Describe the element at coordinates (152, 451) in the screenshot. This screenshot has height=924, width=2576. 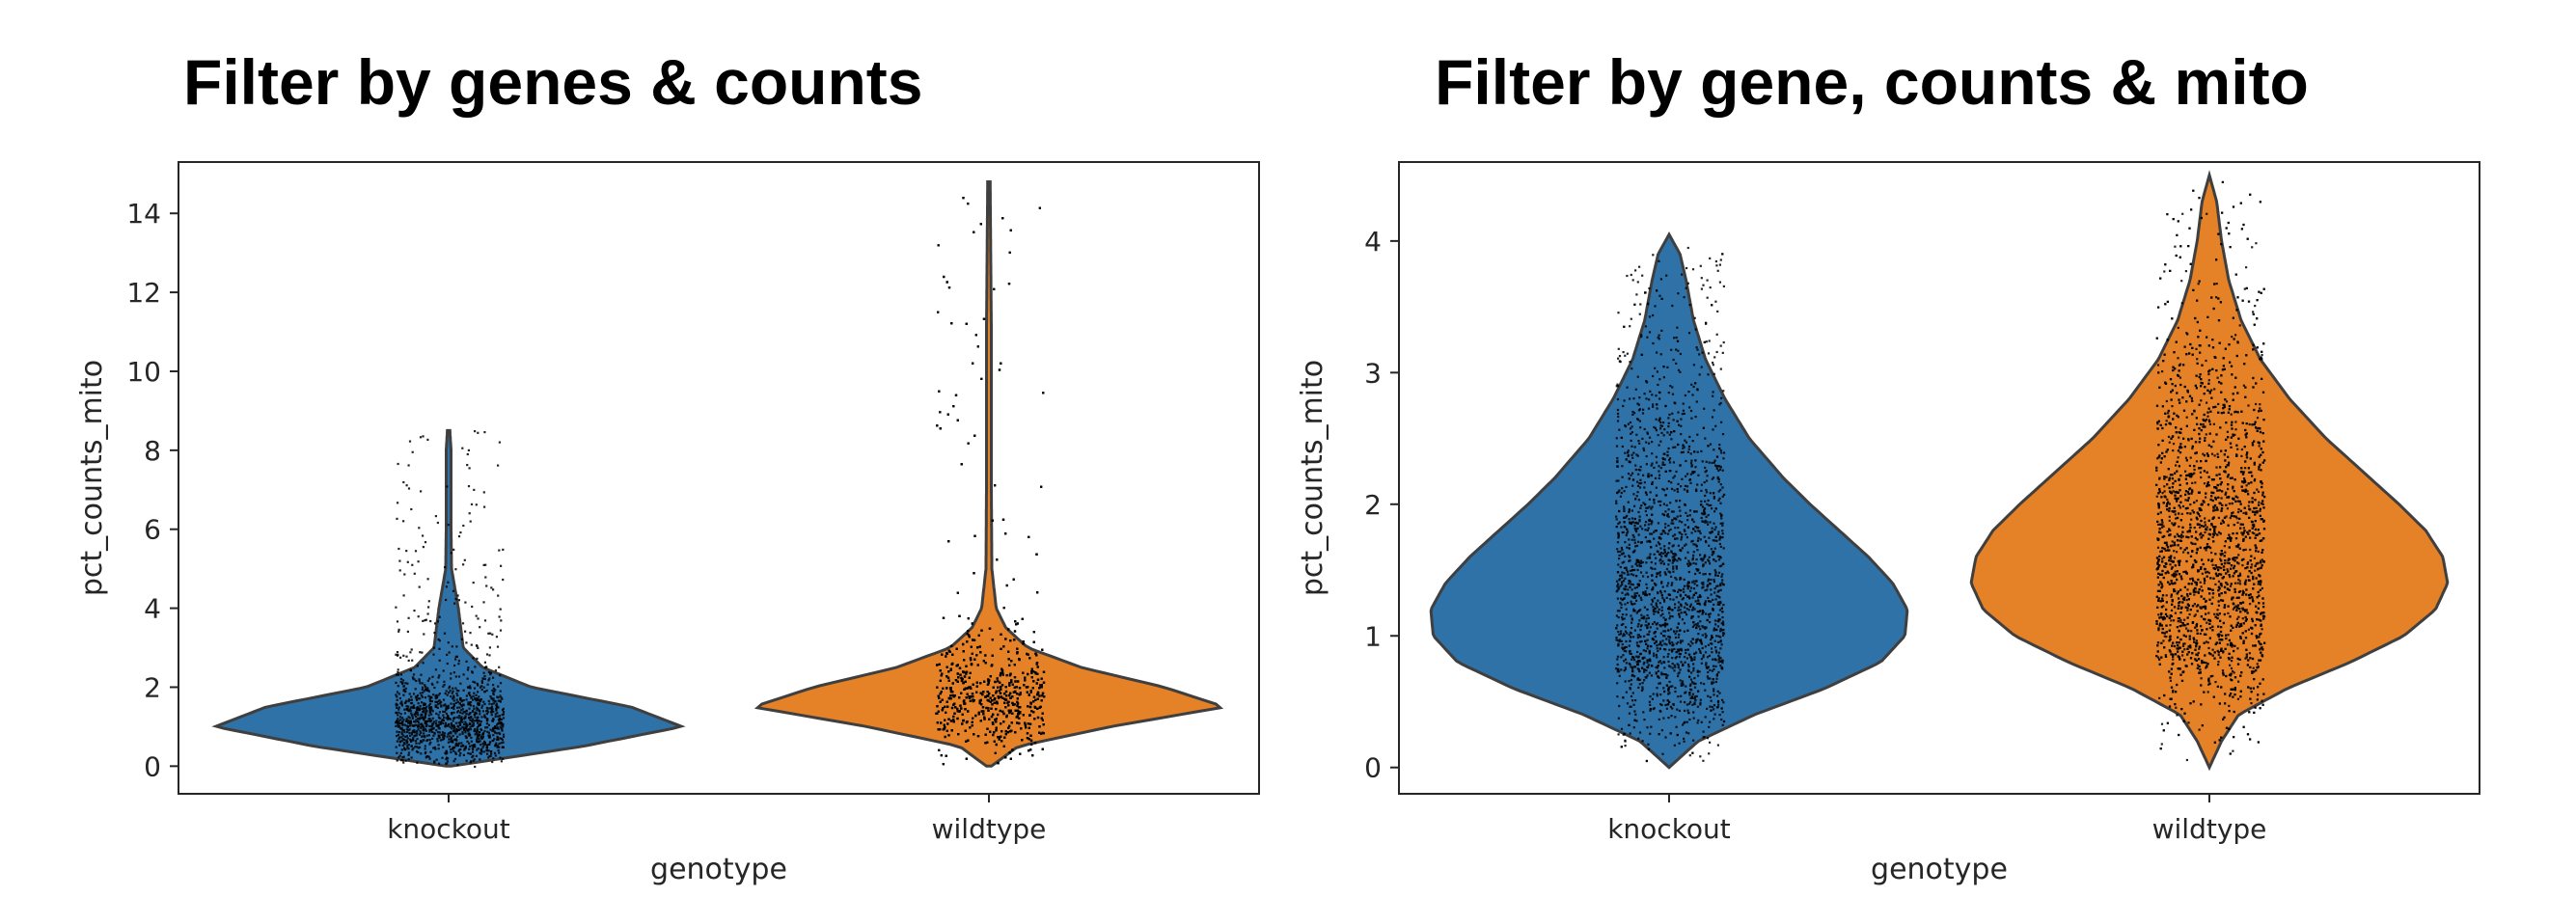
I see `y-tick-label: 8` at that location.